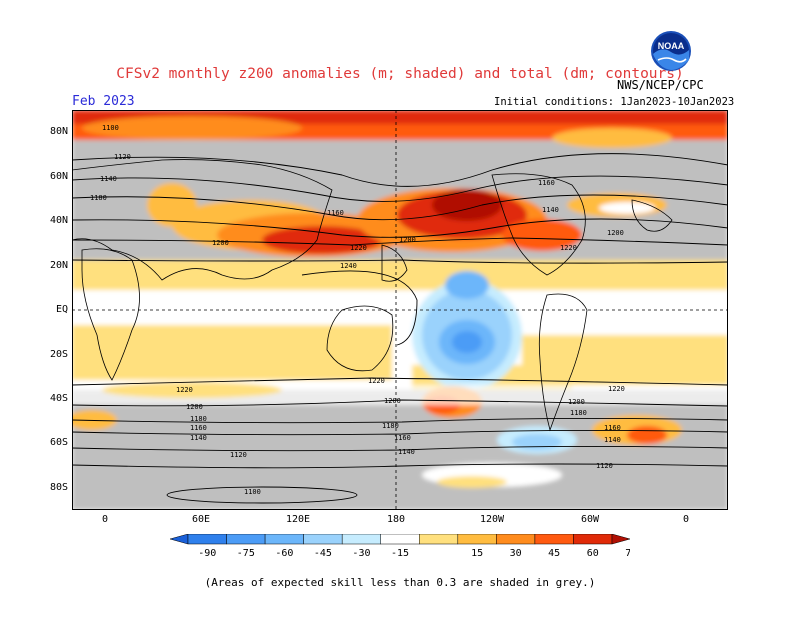  What do you see at coordinates (492, 519) in the screenshot?
I see `lon-label-120w: 120W` at bounding box center [492, 519].